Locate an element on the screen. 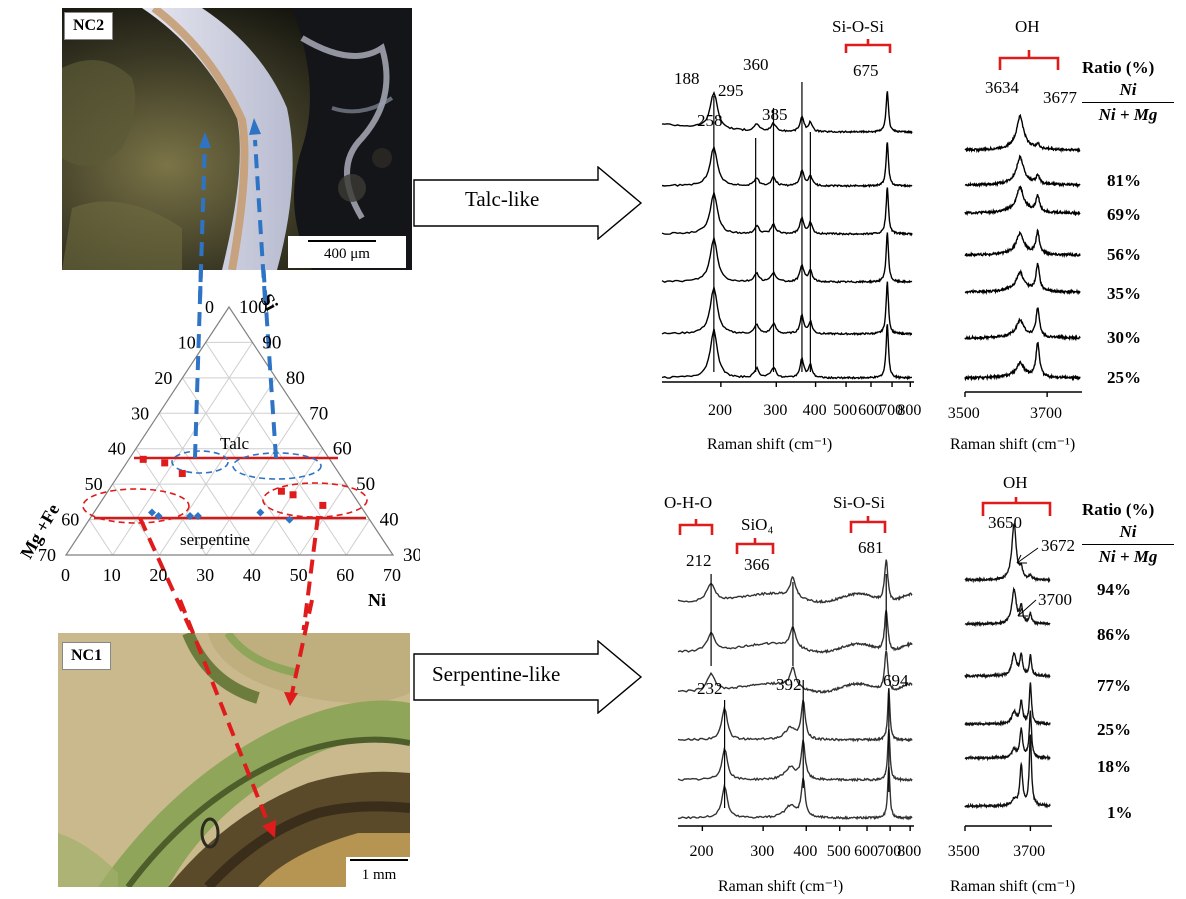 This screenshot has height=899, width=1186. ratio-value: 1% is located at coordinates (1120, 812).